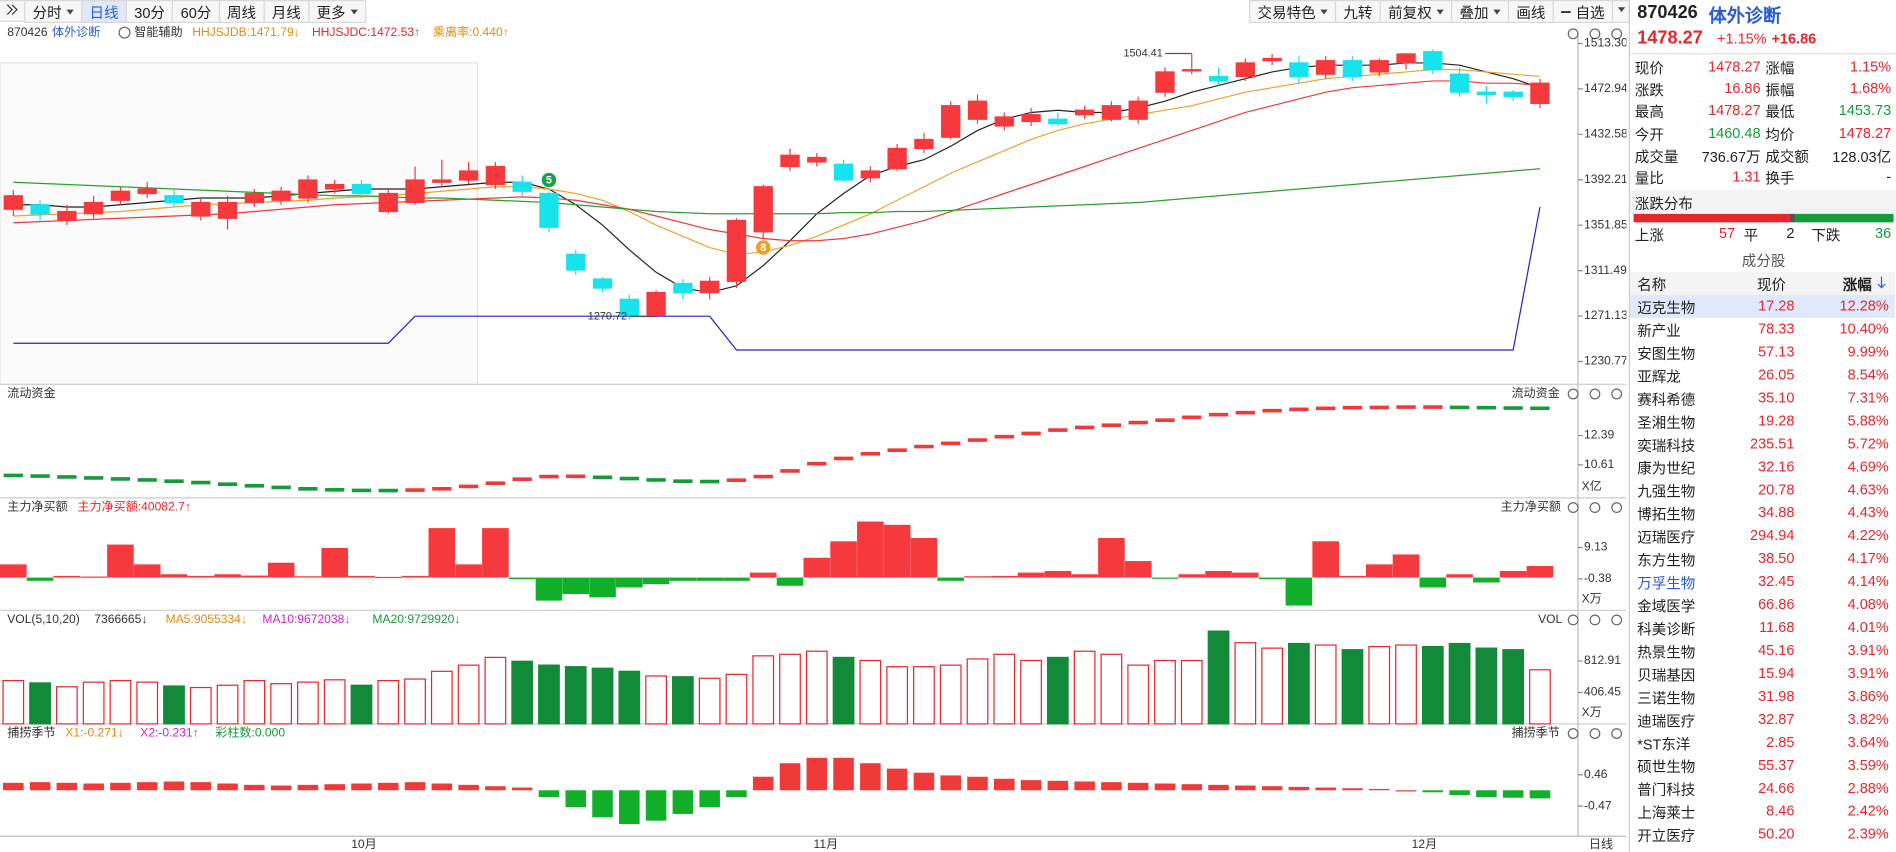 The image size is (1896, 852). I want to click on stock-row: 三诺生物 31.98 3.86%, so click(1762, 696).